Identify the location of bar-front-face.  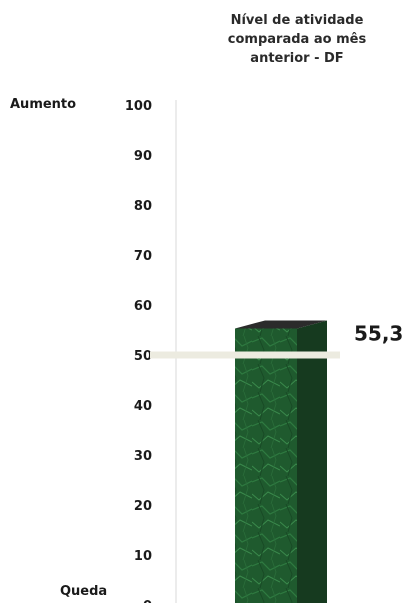
(266, 465).